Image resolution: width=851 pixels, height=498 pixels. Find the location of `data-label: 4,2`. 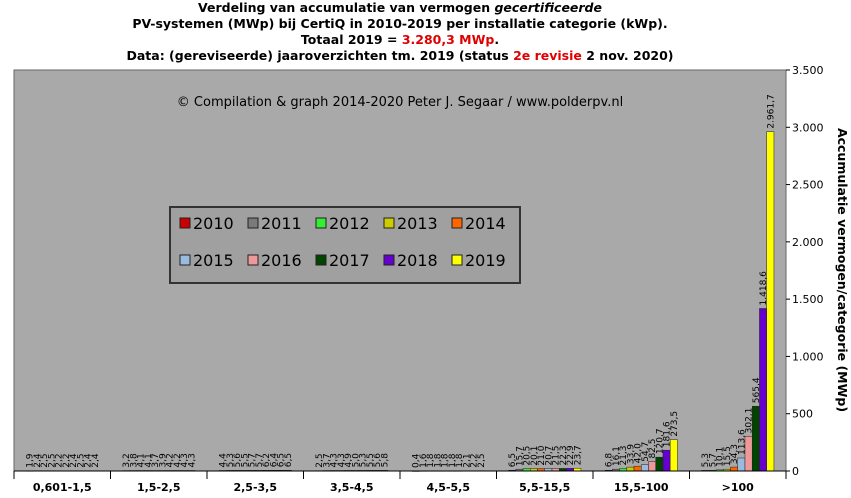

data-label: 4,2 is located at coordinates (178, 460).